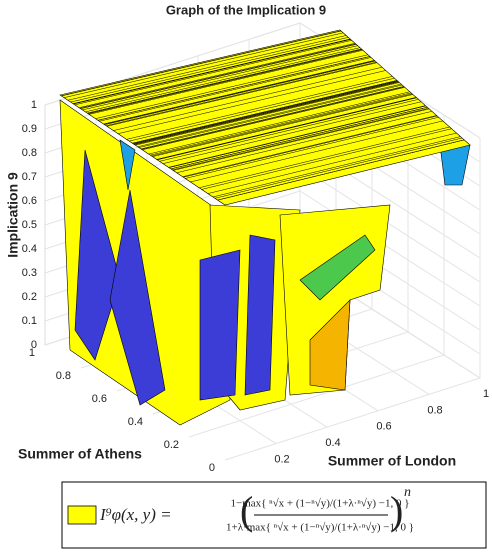 The height and width of the screenshot is (555, 492). What do you see at coordinates (29, 201) in the screenshot?
I see `z-tick-label: 0.6` at bounding box center [29, 201].